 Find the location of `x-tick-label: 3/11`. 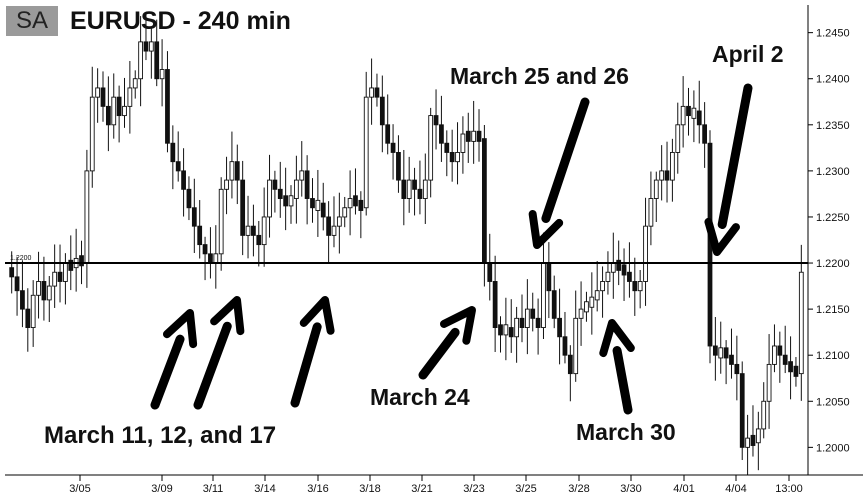

x-tick-label: 3/11 is located at coordinates (213, 489).